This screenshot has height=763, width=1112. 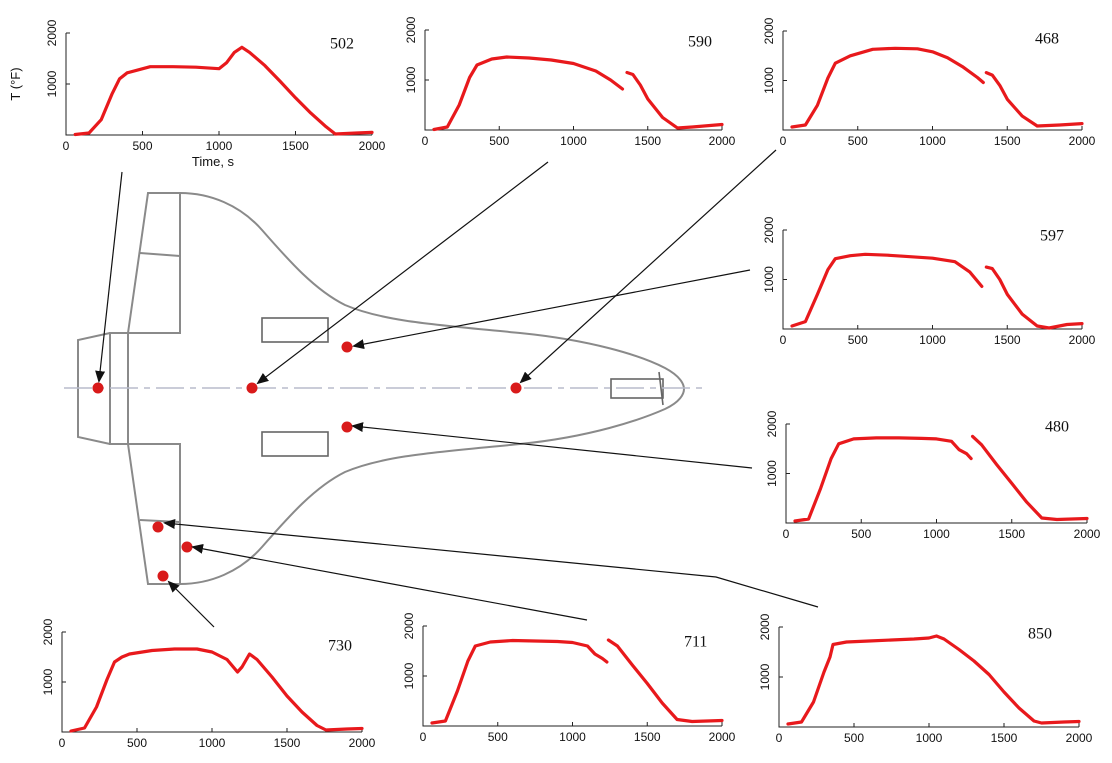 What do you see at coordinates (932, 340) in the screenshot?
I see `plot-597-xtick-label: 1000` at bounding box center [932, 340].